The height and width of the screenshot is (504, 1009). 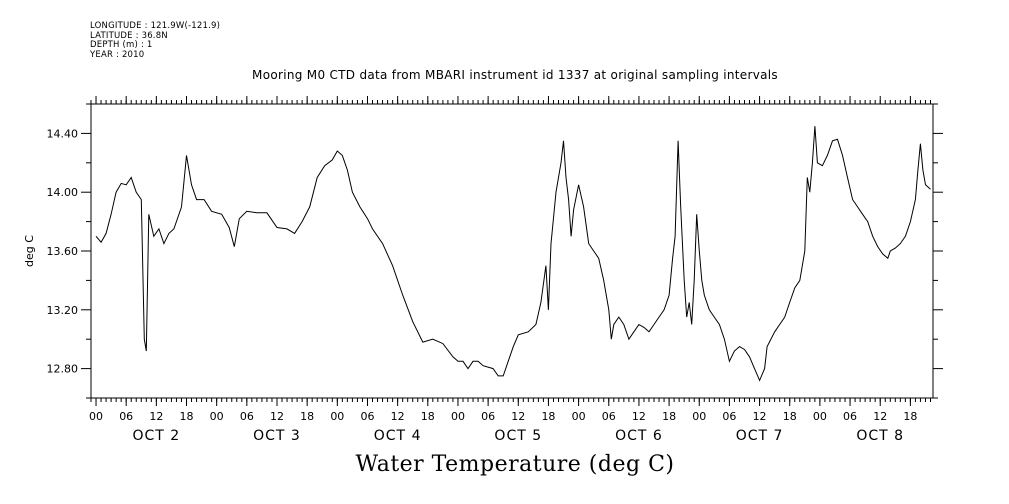 What do you see at coordinates (398, 436) in the screenshot?
I see `x-day-label: OCT 4` at bounding box center [398, 436].